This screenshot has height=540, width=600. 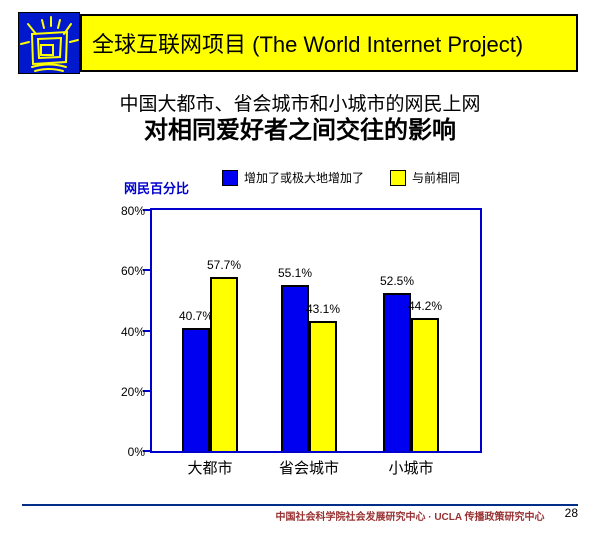 I want to click on bar-value-label-metro-increased: 40.7%, so click(x=196, y=316).